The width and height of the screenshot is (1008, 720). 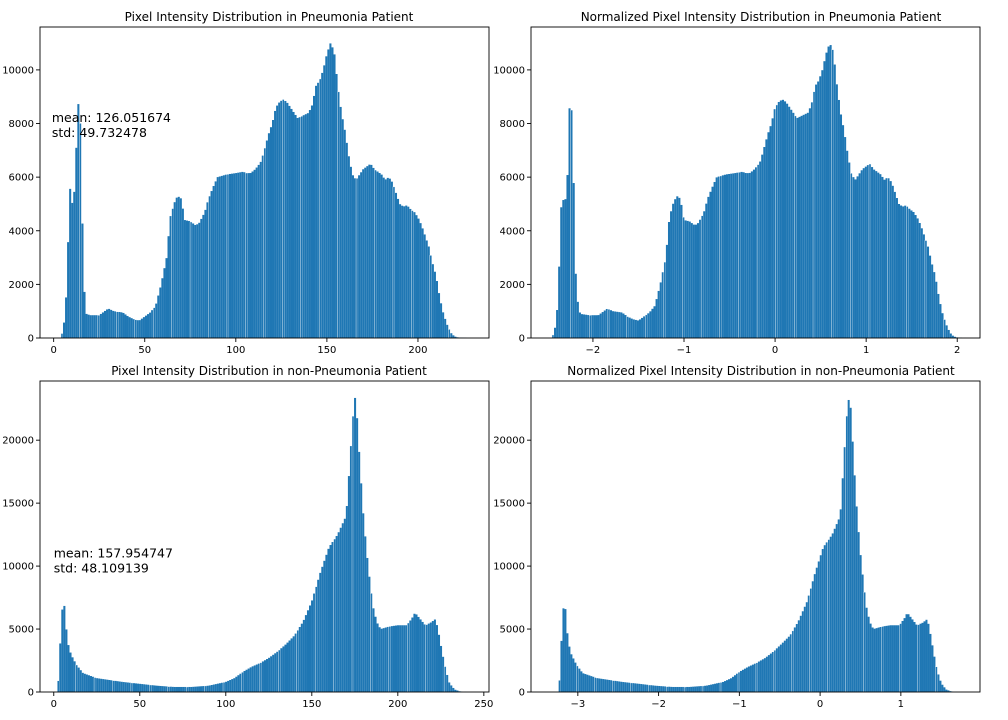 What do you see at coordinates (512, 231) in the screenshot?
I see `y-tick-label: 4000` at bounding box center [512, 231].